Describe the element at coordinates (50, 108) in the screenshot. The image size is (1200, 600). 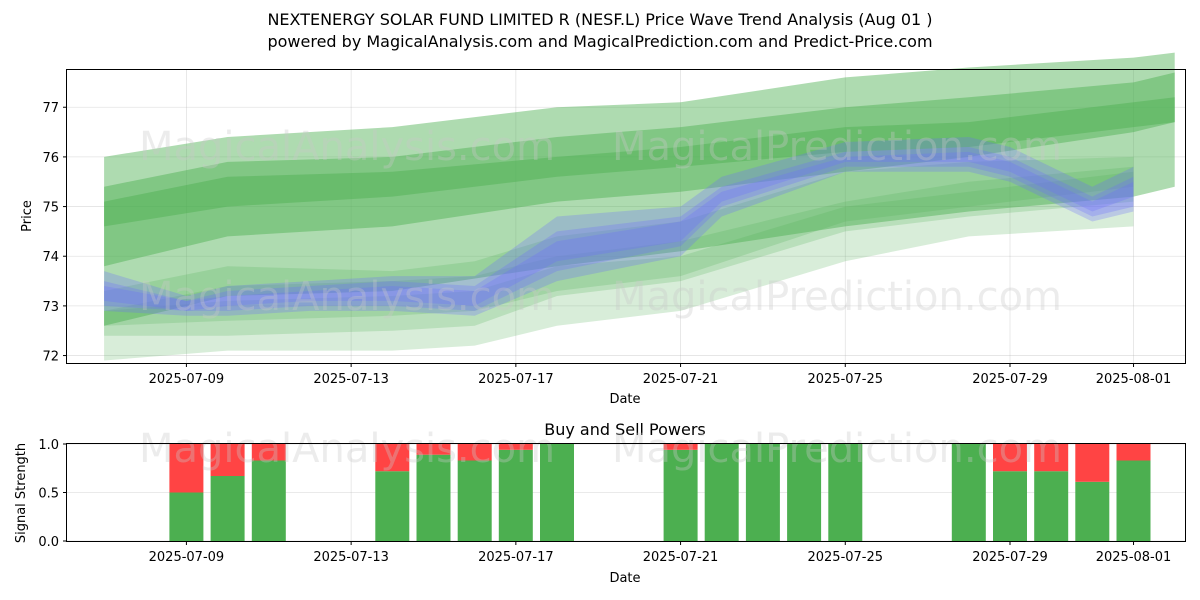
I see `y-tick-label: 77` at that location.